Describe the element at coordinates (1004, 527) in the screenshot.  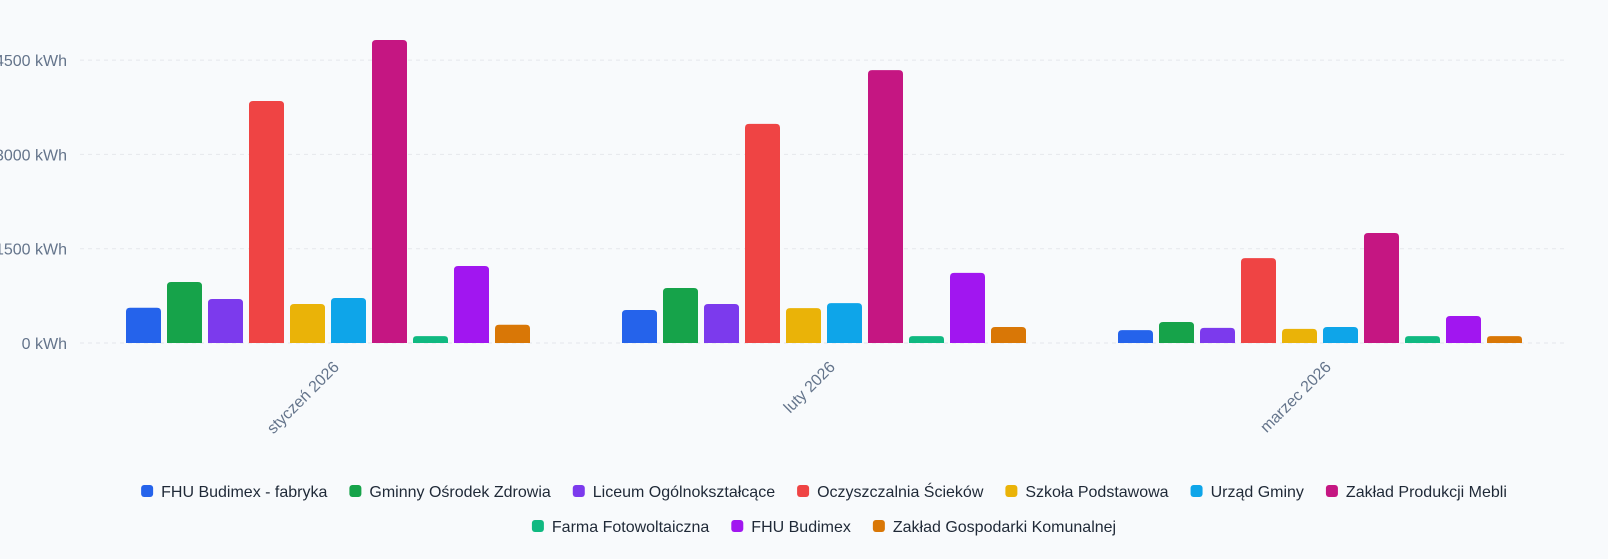
I see `legend-label: Zakład Gospodarki Komunalnej` at that location.